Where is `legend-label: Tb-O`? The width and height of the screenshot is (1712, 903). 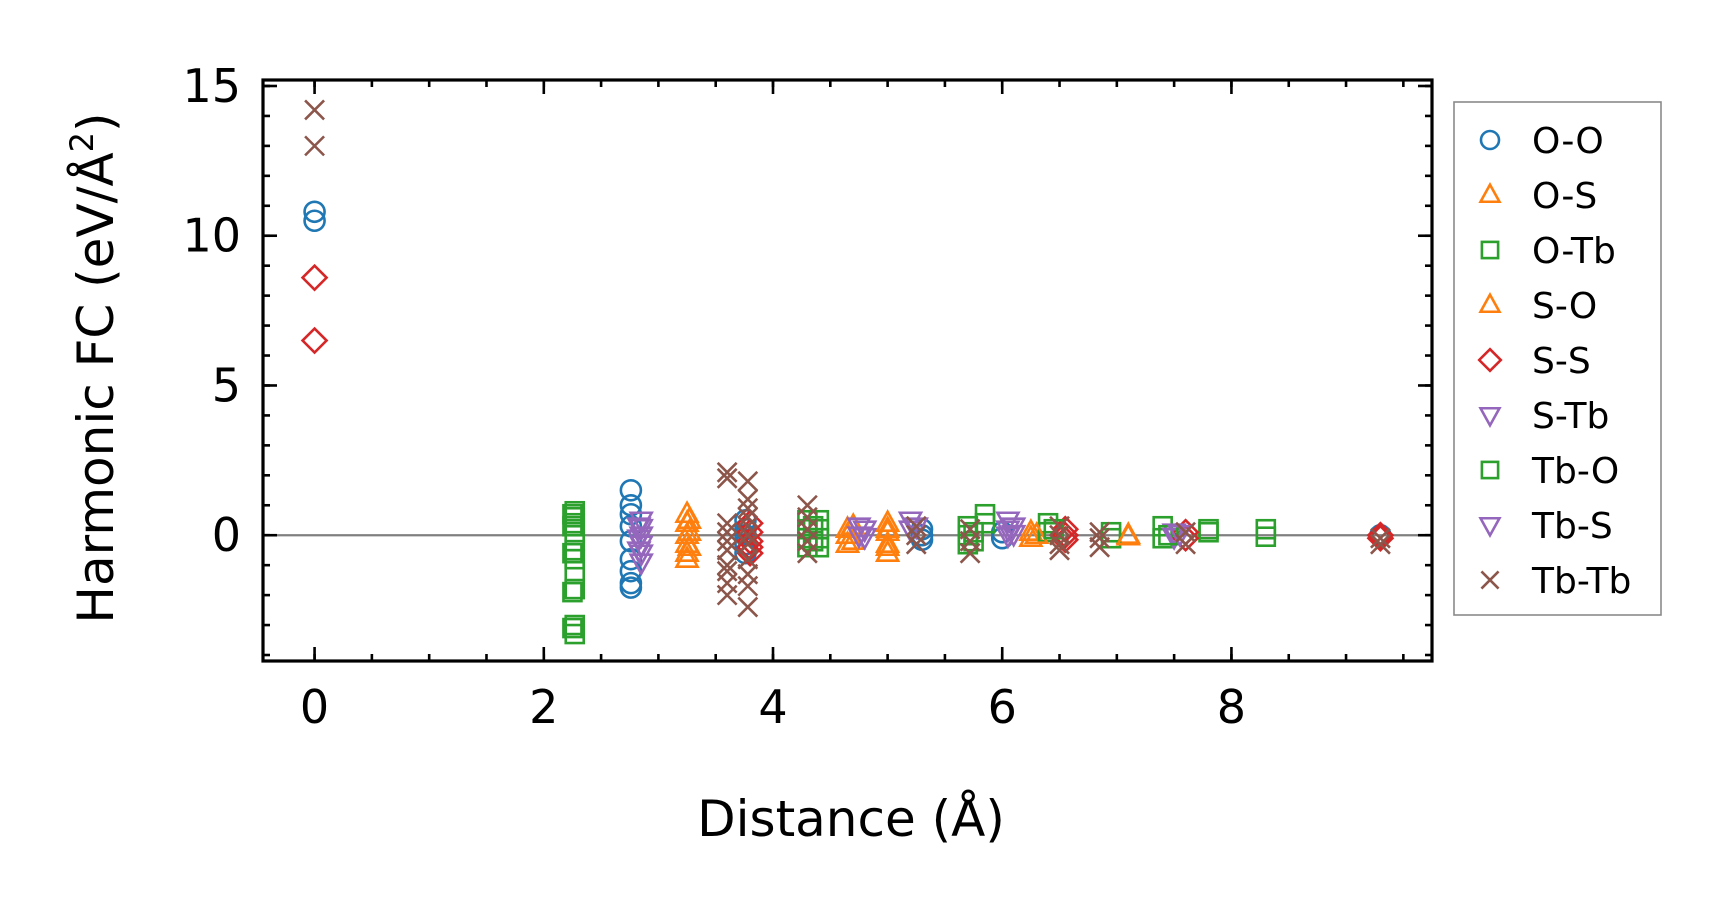
legend-label: Tb-O is located at coordinates (1575, 471).